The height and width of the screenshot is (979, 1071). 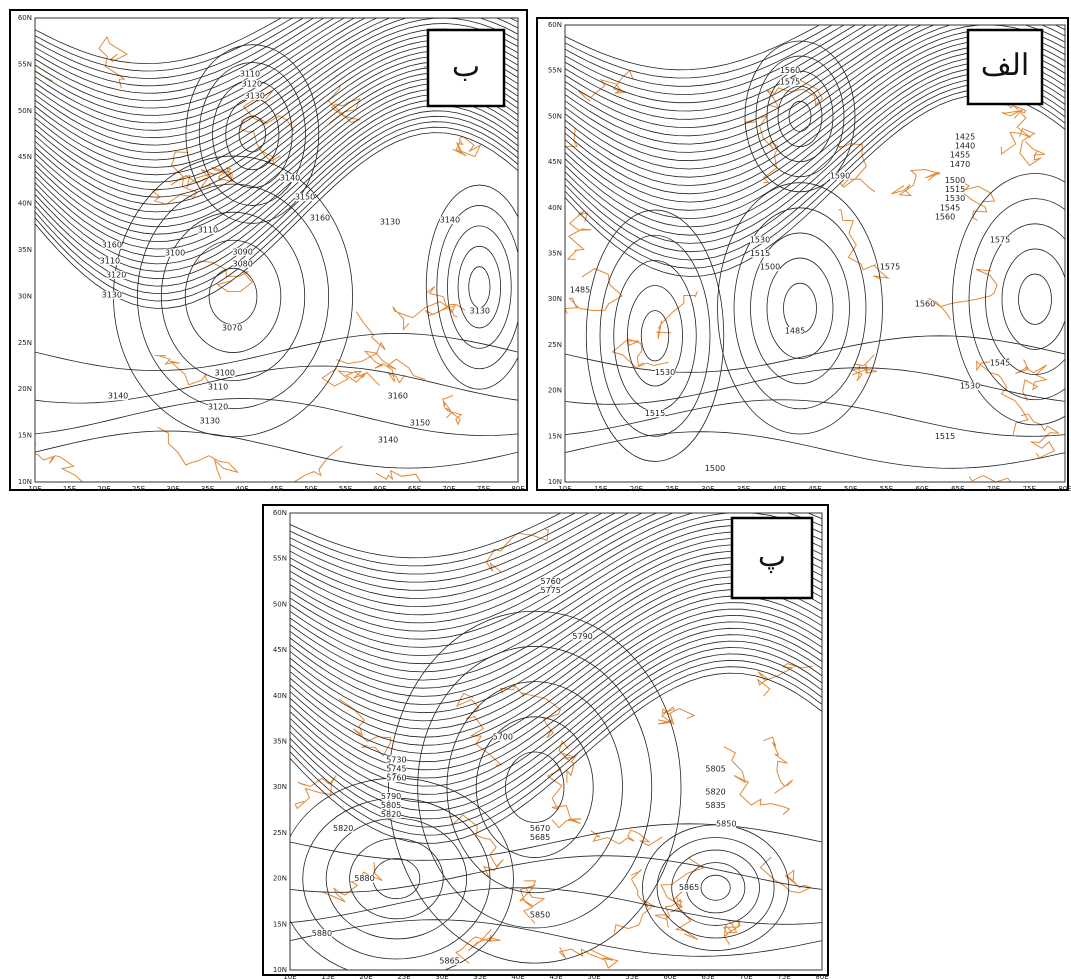 What do you see at coordinates (280, 742) in the screenshot?
I see `lat-tick-label: 35N` at bounding box center [280, 742].